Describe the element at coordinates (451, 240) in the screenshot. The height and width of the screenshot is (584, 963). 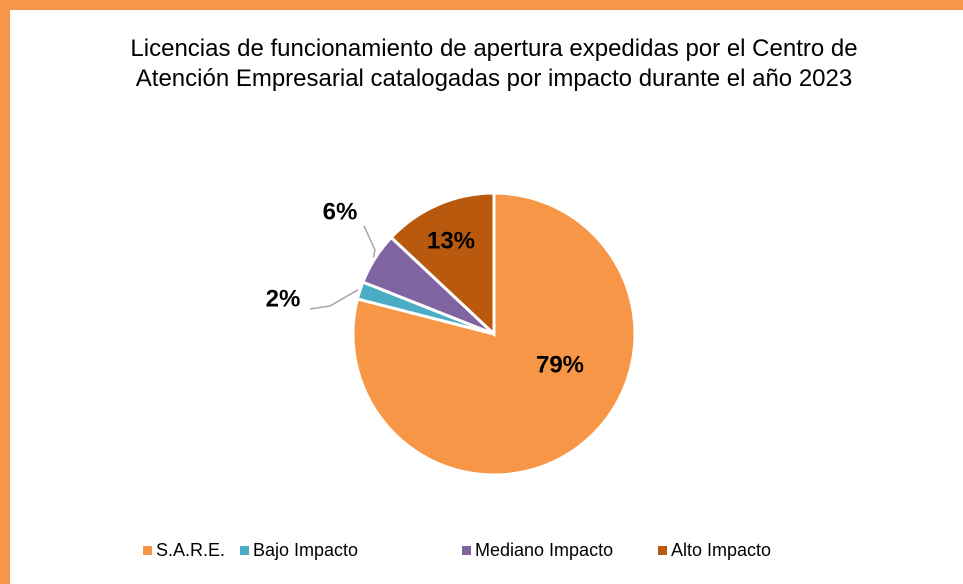
I see `data-label: 13%` at that location.